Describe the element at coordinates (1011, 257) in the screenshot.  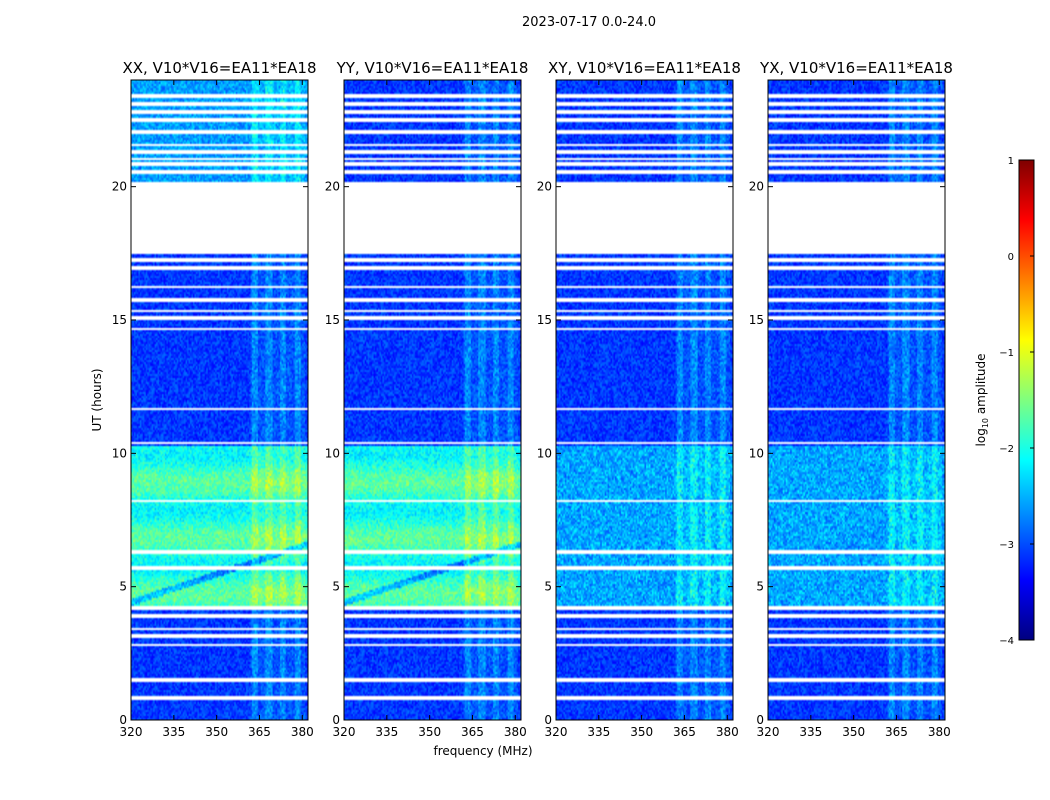
I see `colorbar-tick-label: 0` at that location.